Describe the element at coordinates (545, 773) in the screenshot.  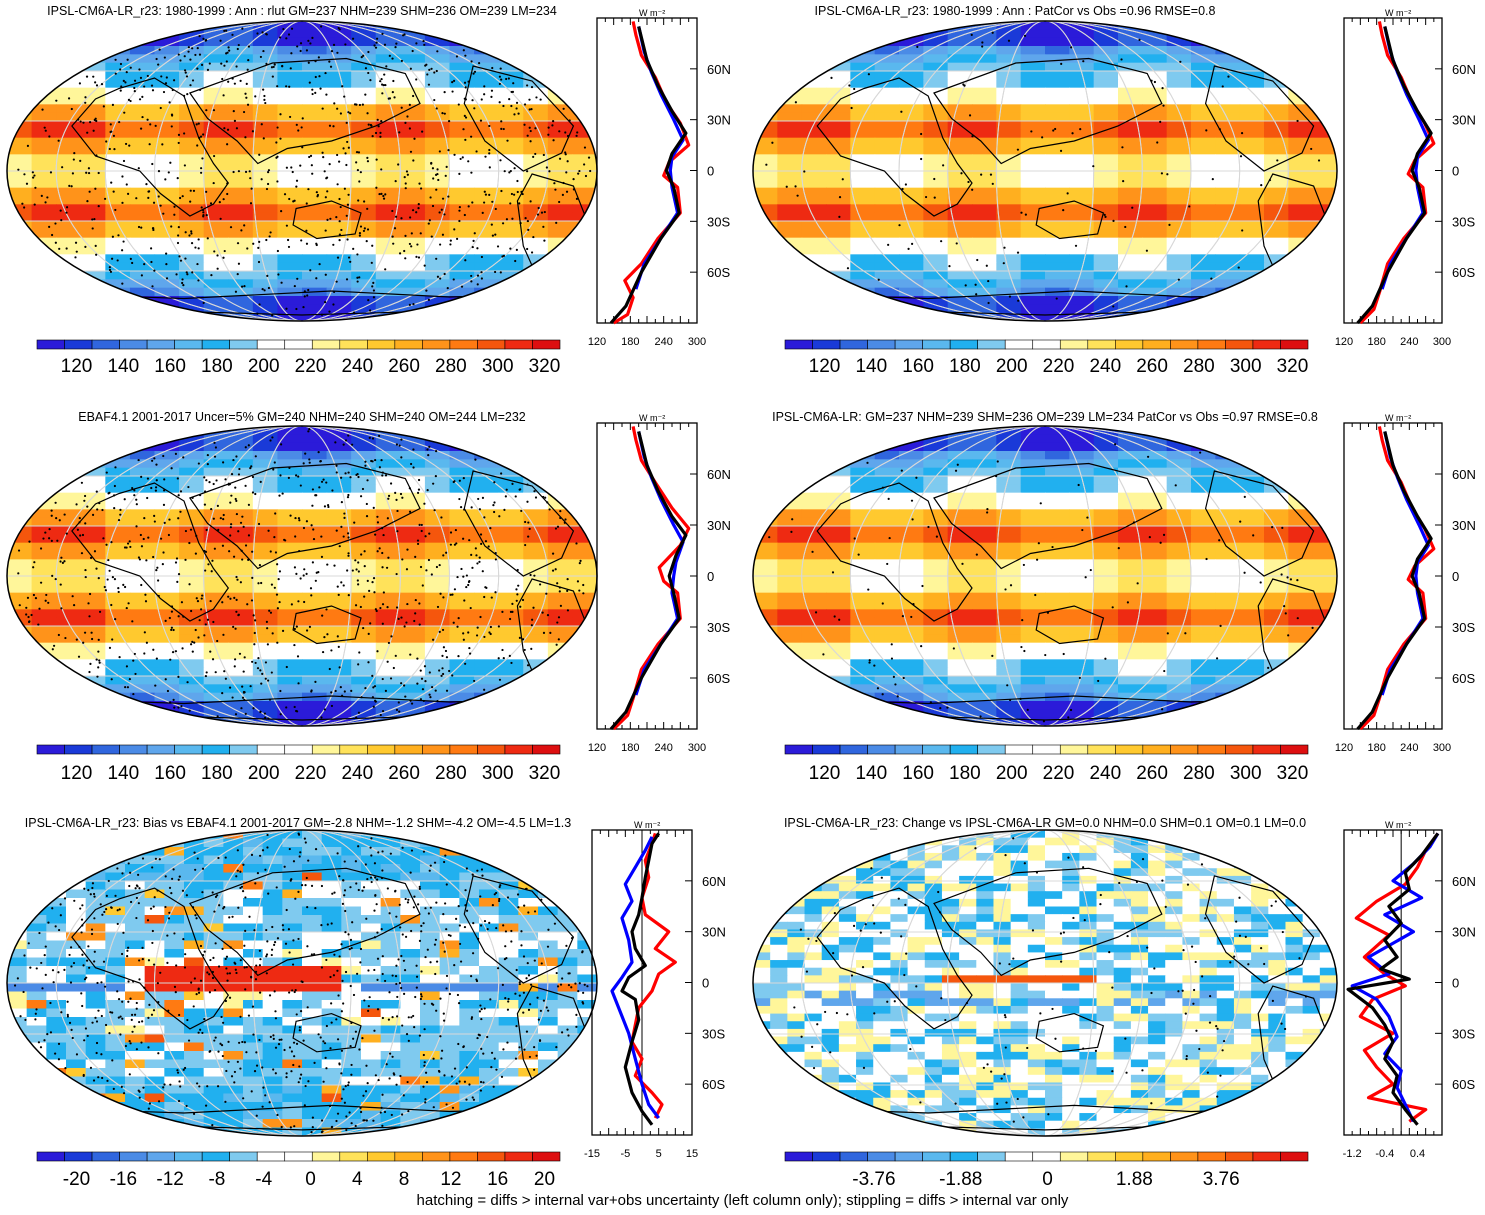
I see `colorbar-tick-label: 320` at that location.